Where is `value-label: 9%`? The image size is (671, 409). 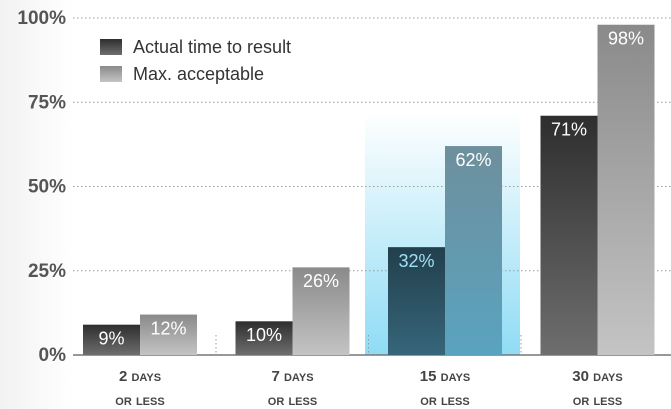
value-label: 9% is located at coordinates (111, 338).